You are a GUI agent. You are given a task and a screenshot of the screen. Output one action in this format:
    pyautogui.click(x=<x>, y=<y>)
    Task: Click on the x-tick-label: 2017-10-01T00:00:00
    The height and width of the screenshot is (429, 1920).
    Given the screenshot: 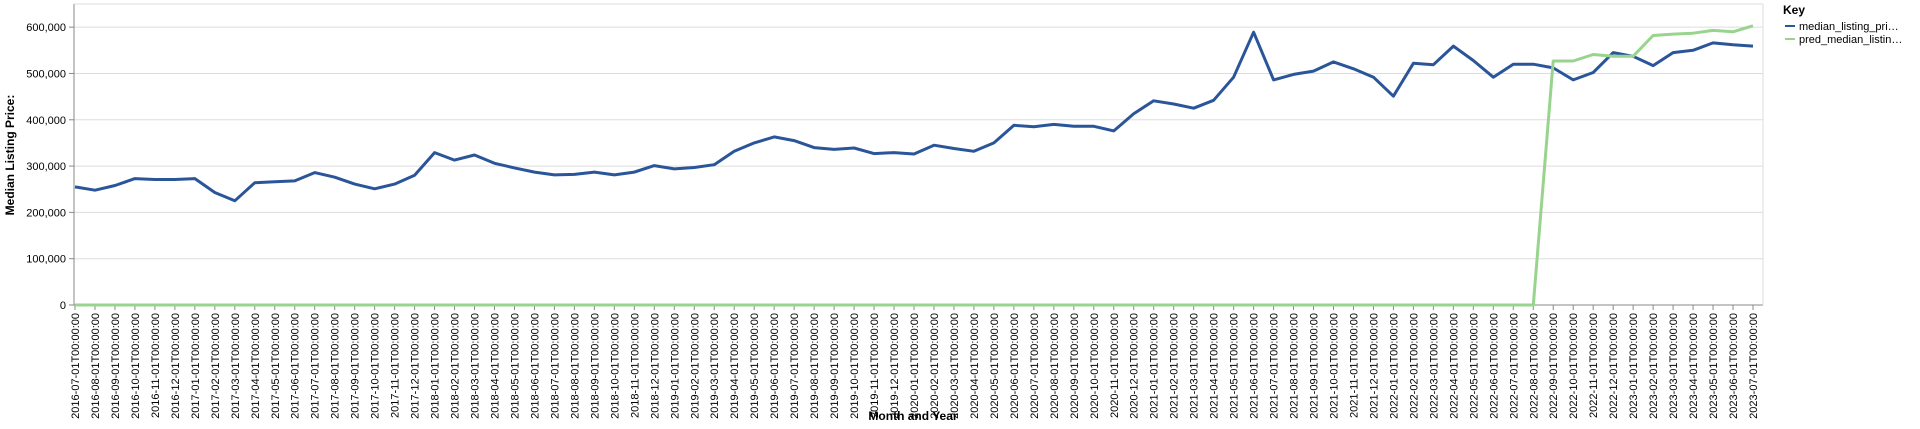 What is the action you would take?
    pyautogui.click(x=376, y=366)
    